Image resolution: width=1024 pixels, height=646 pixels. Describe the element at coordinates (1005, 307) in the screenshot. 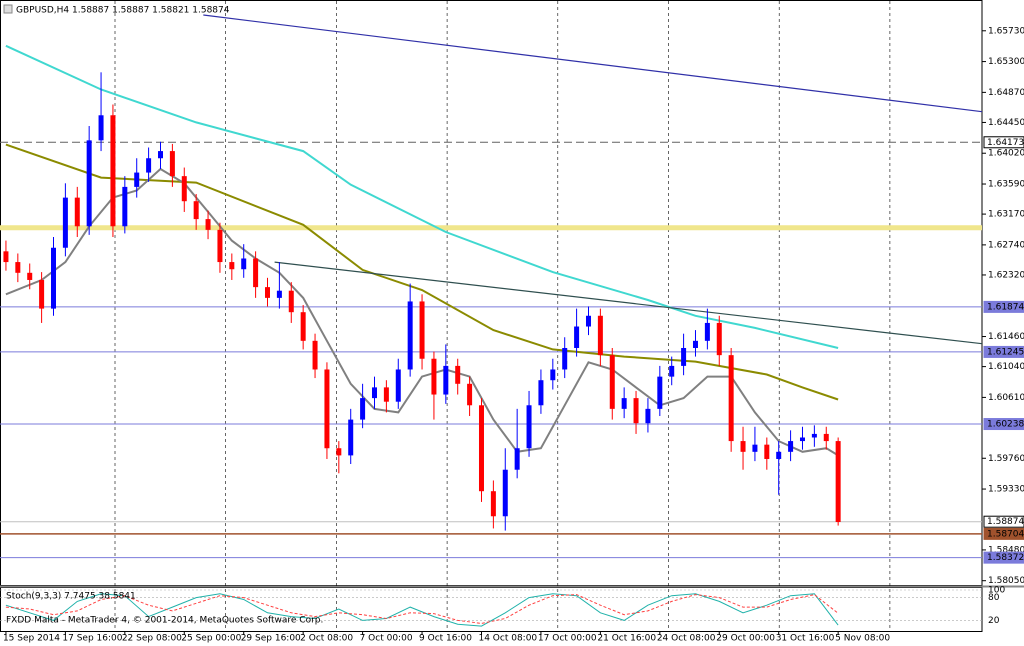

I see `level-label: 1.61874` at that location.